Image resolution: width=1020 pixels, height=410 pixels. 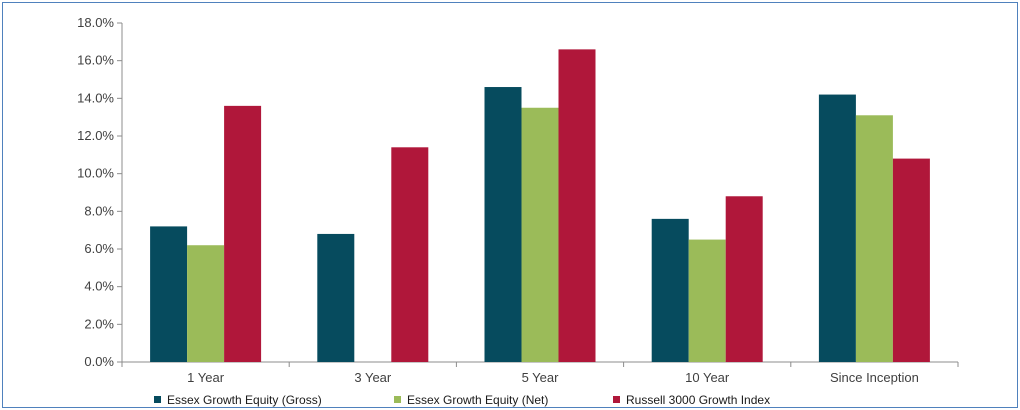 I want to click on y-tick-label: 4.0%, so click(x=99, y=286).